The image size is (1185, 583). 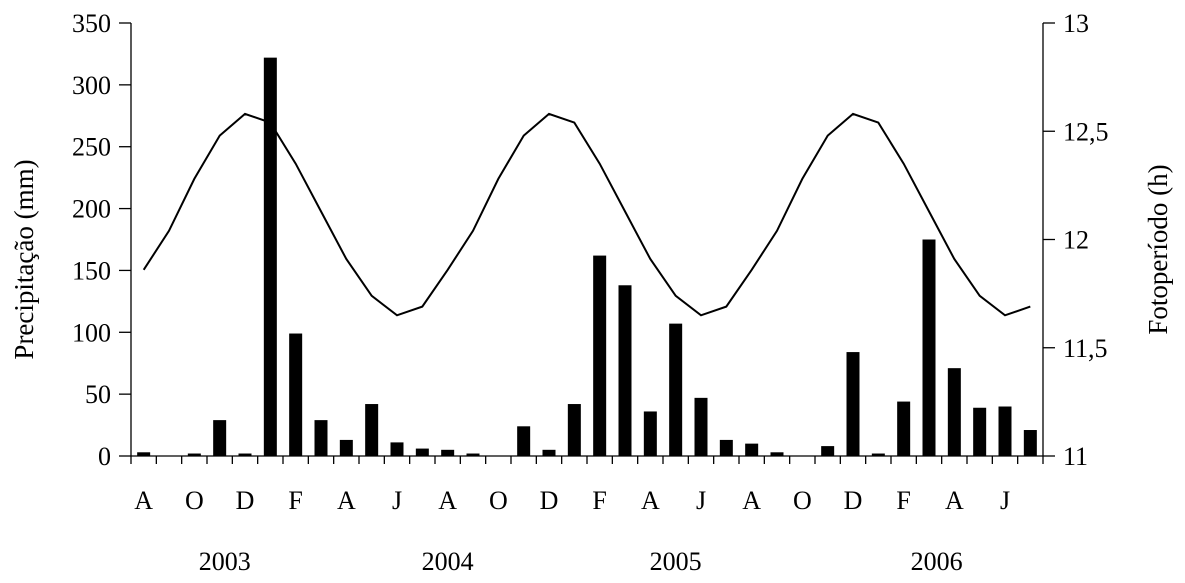 I want to click on y-tick-label: 0, so click(x=104, y=456).